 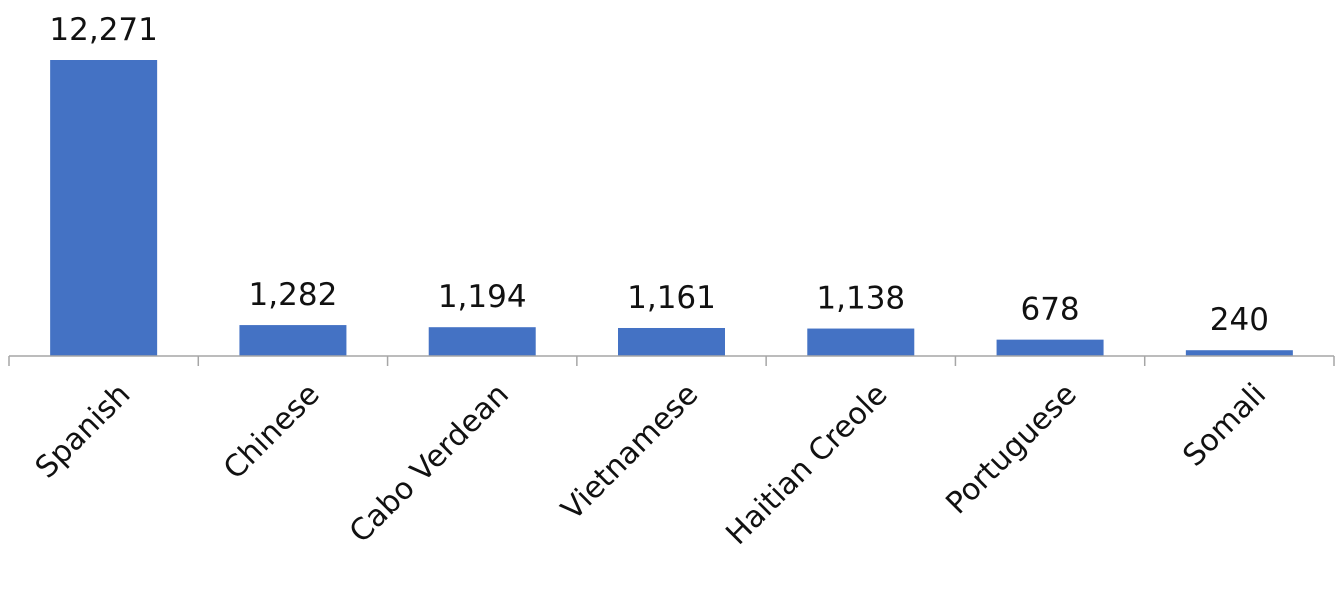 I want to click on x-tick-label: Portuguese, so click(x=1011, y=449).